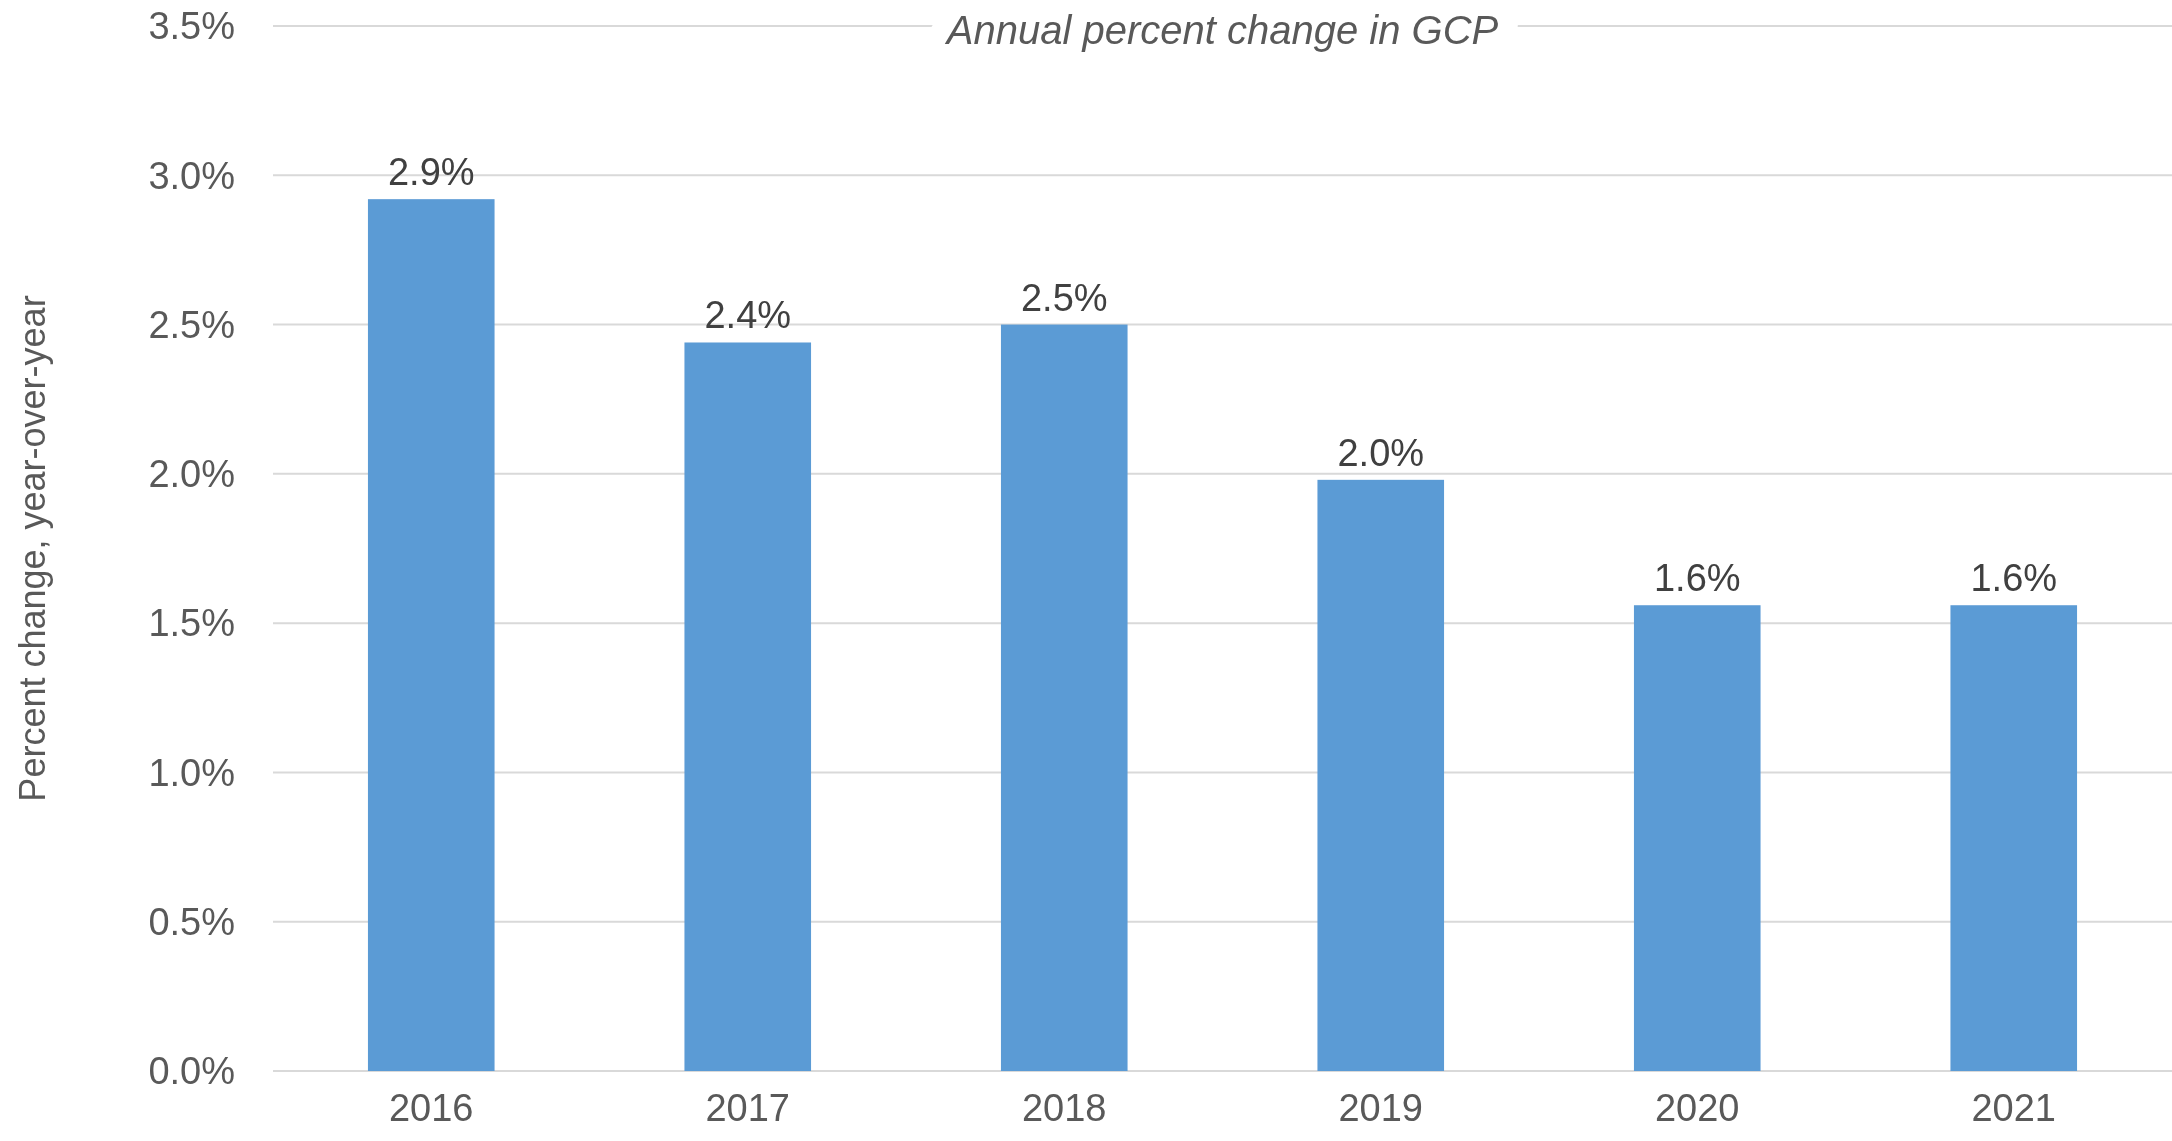  Describe the element at coordinates (191, 772) in the screenshot. I see `y-tick-label: 1.0%` at that location.